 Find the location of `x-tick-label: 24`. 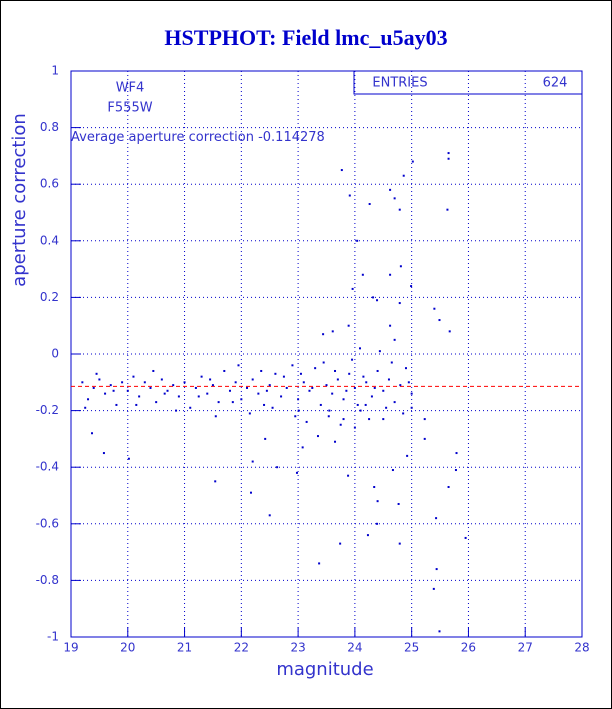

x-tick-label: 24 is located at coordinates (354, 648).